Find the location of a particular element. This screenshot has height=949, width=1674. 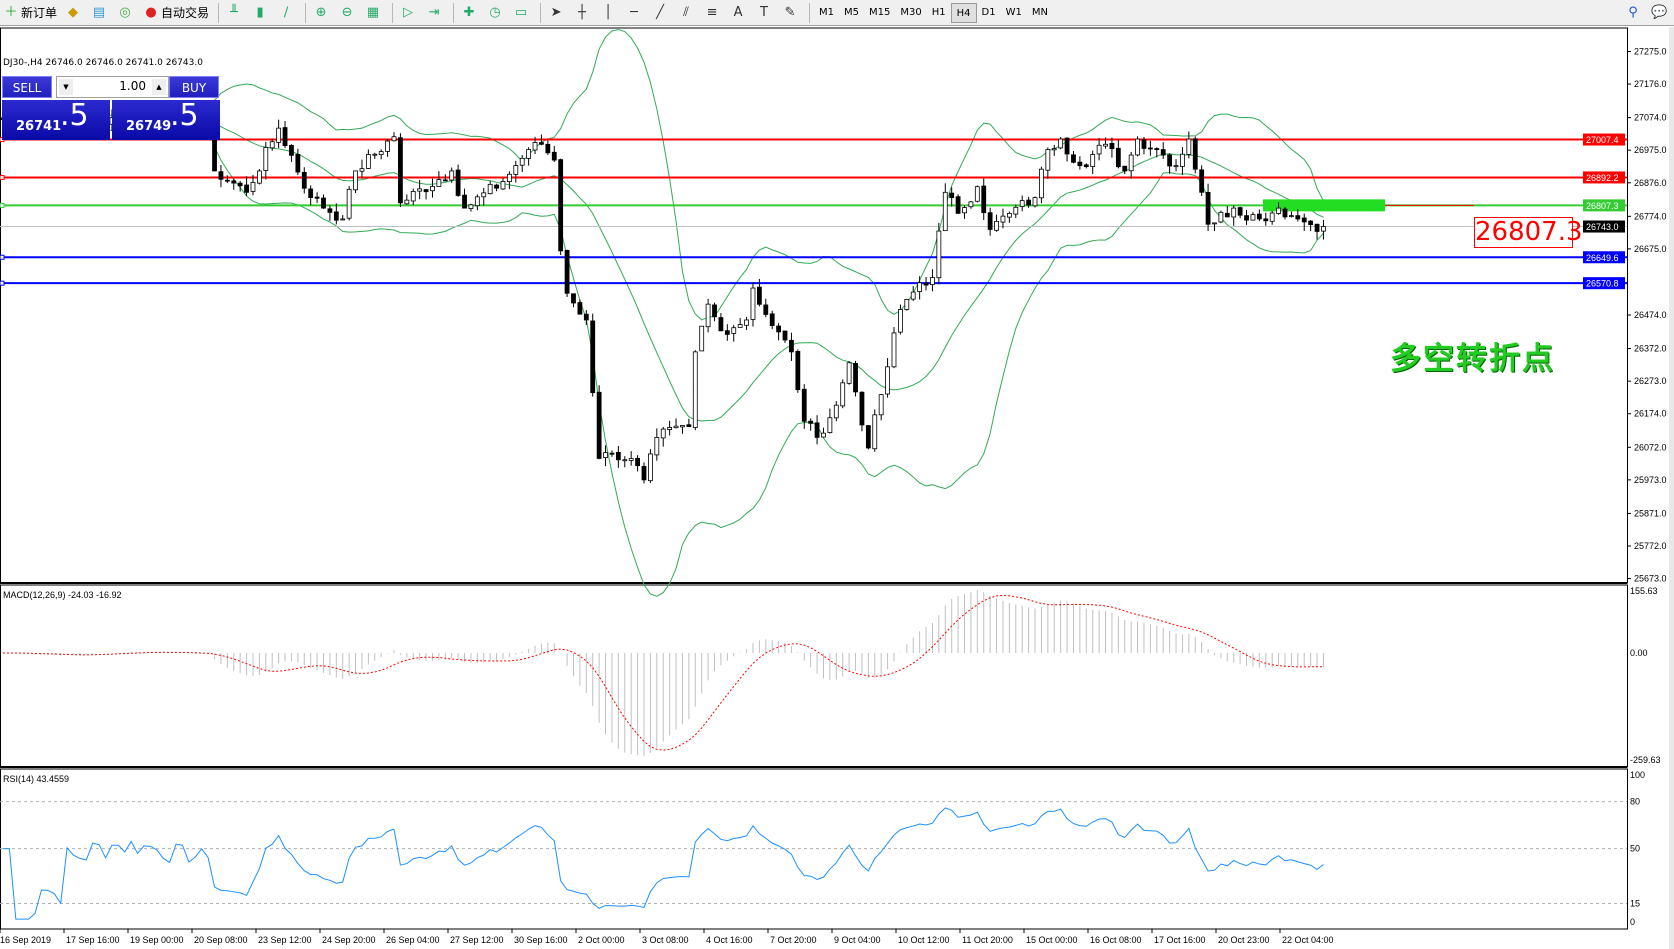

periods-button: ◷ is located at coordinates (496, 13).